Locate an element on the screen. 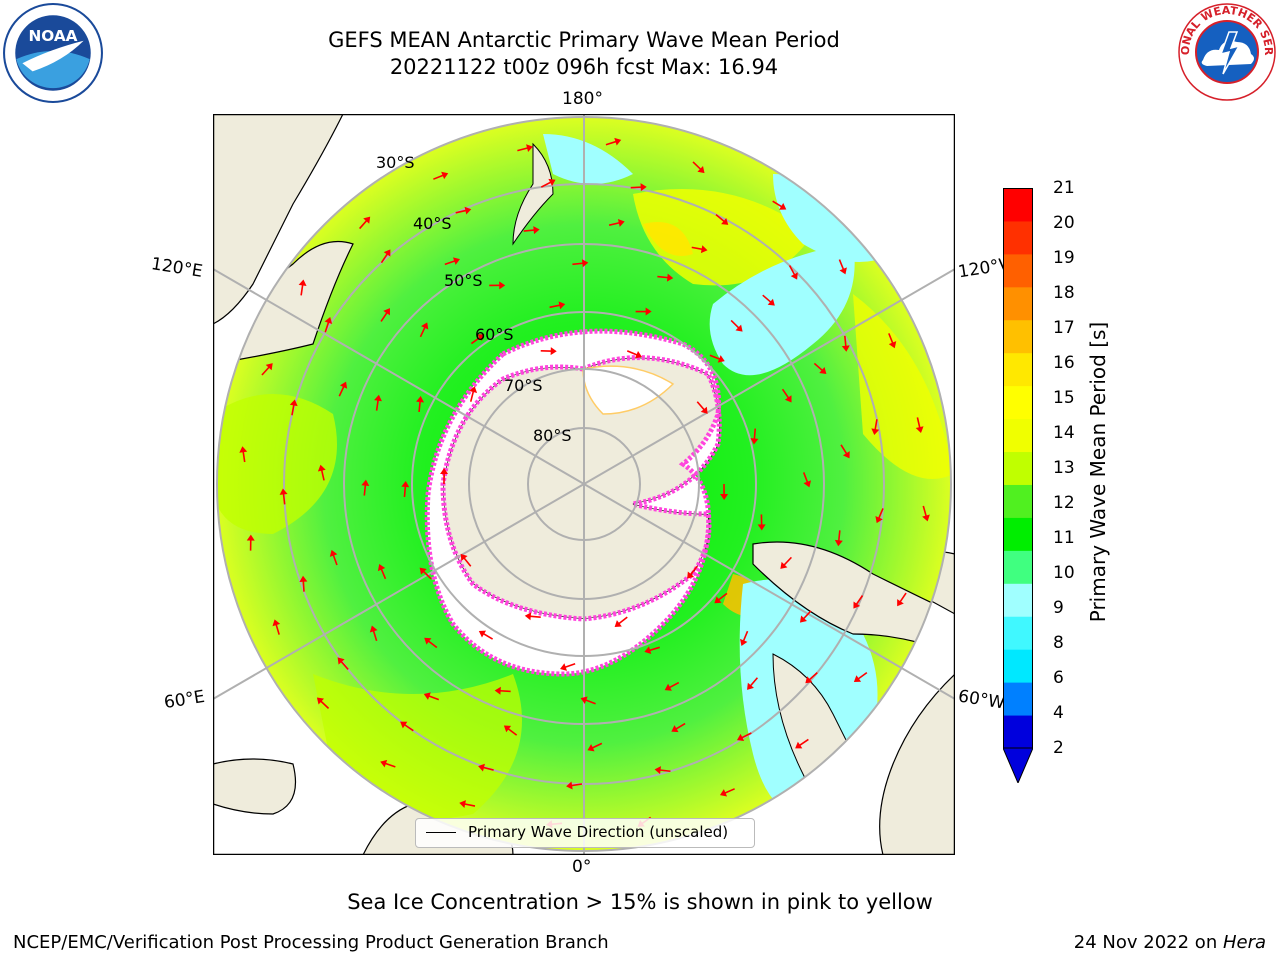  legend-line-swatch is located at coordinates (441, 832).